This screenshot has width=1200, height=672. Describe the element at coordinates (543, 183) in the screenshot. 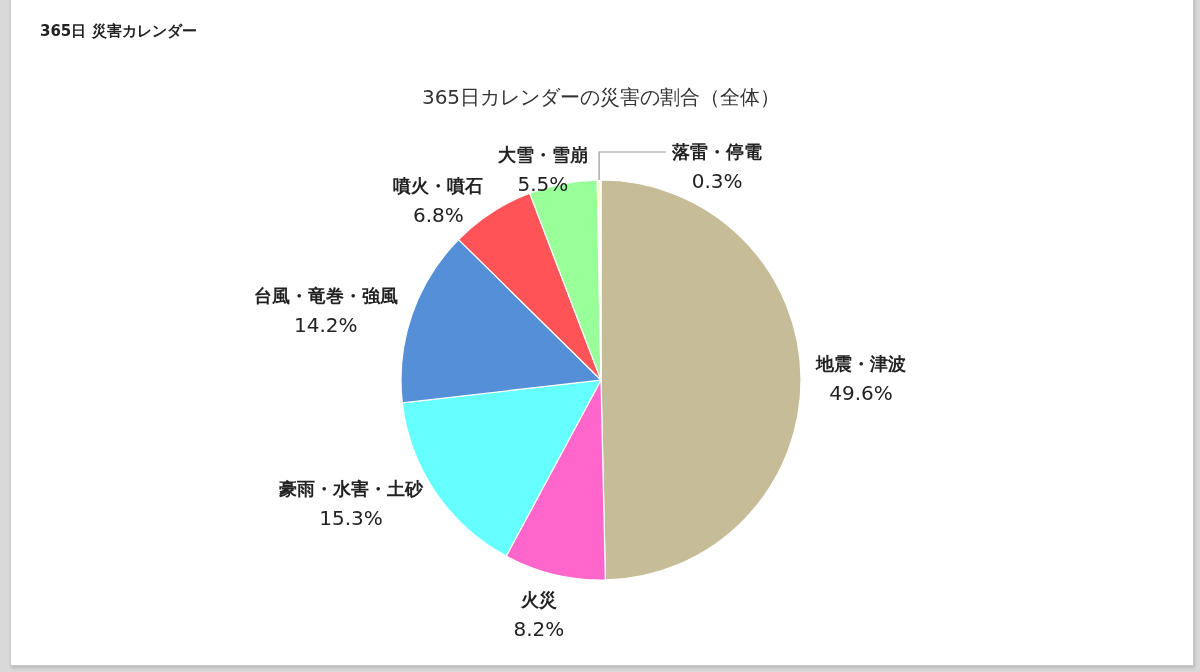

I see `data-label: 5.5%` at that location.